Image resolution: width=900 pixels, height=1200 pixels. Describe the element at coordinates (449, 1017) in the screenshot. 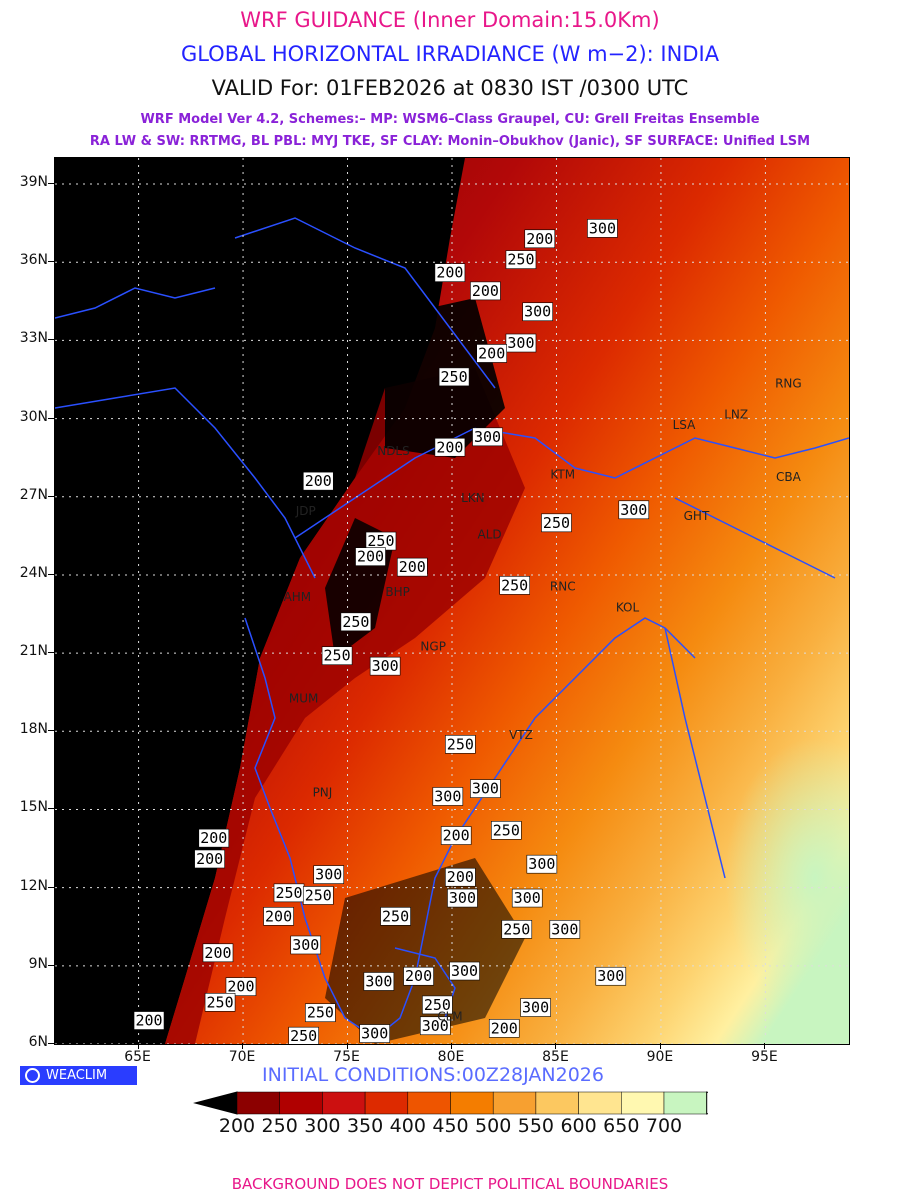

I see `station-label: CLM` at that location.